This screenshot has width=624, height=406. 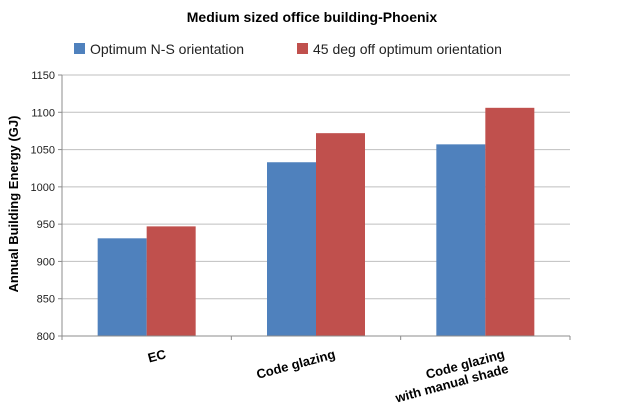 I want to click on y-tick-label: 850, so click(x=46, y=300).